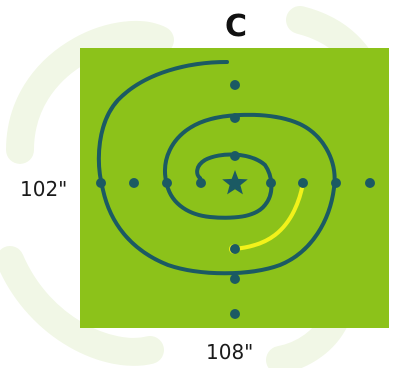  What do you see at coordinates (236, 26) in the screenshot?
I see `diagram-title: C` at bounding box center [236, 26].